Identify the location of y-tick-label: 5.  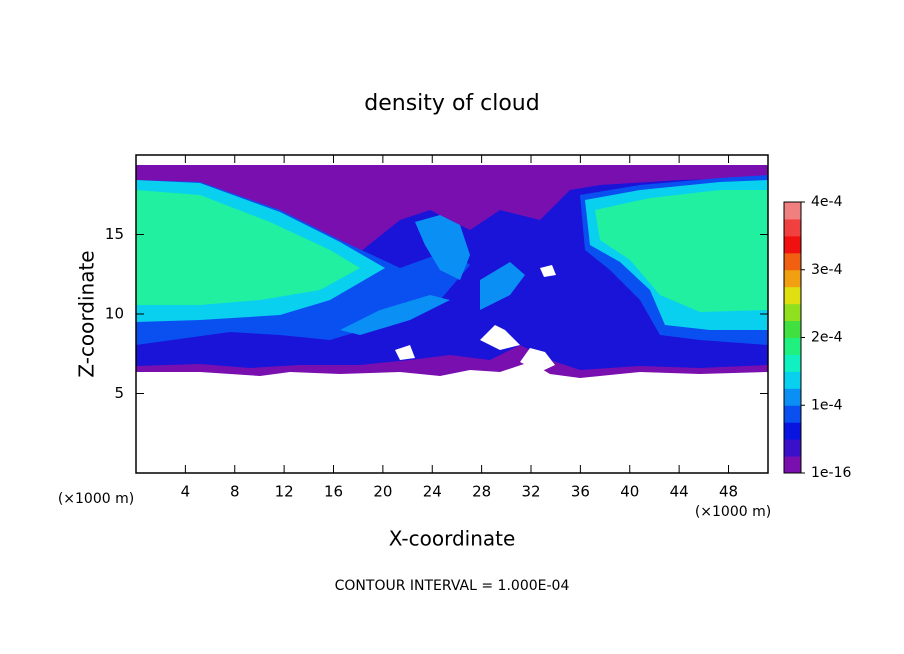
(119, 393).